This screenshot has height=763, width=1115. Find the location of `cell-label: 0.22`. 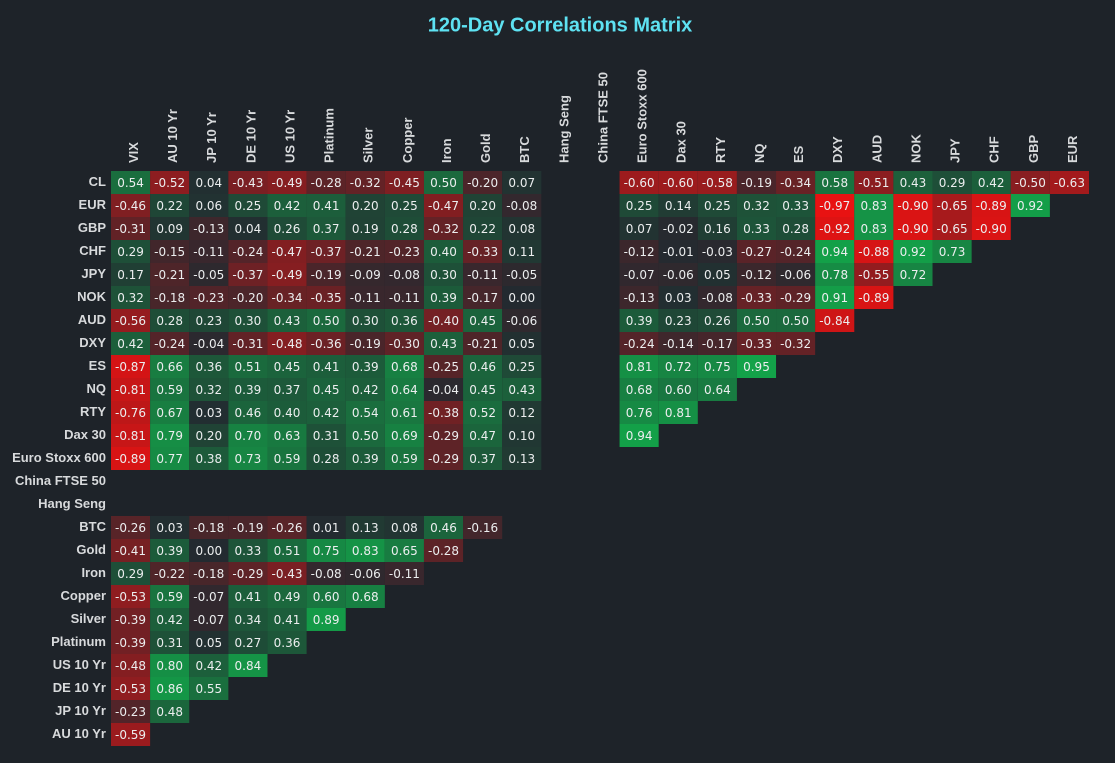

cell-label: 0.22 is located at coordinates (169, 206).